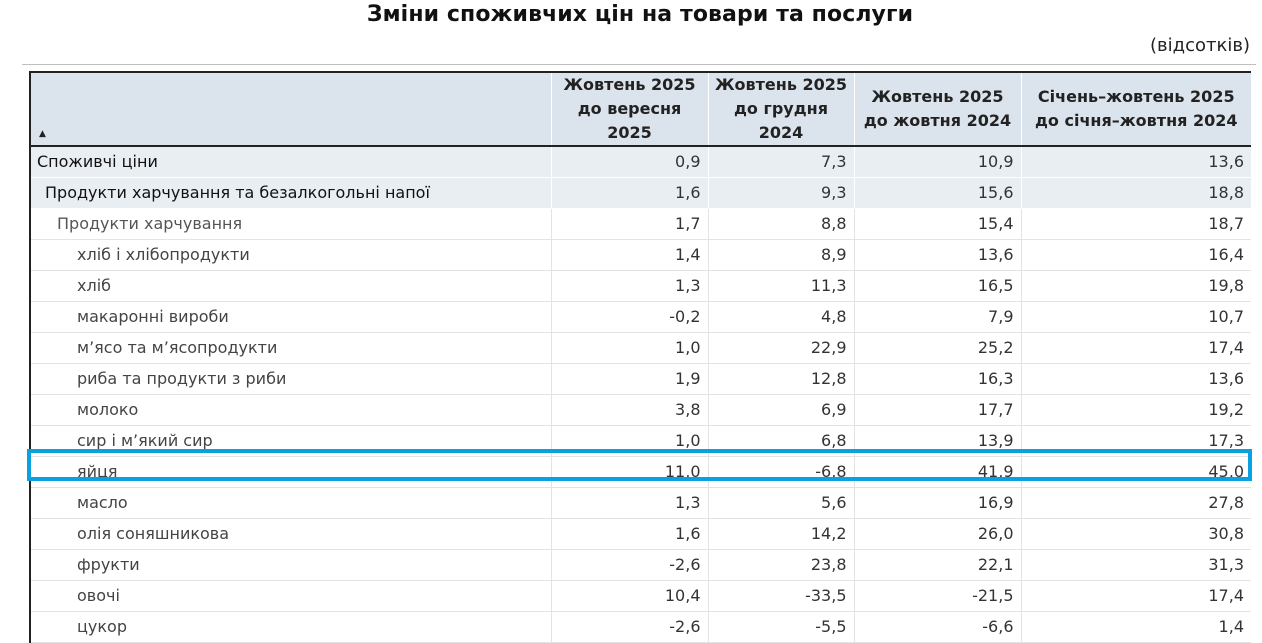 The width and height of the screenshot is (1262, 643). I want to click on table-row: сир і м’який сир 1,0 6,8 13,9 17,3, so click(640, 441).